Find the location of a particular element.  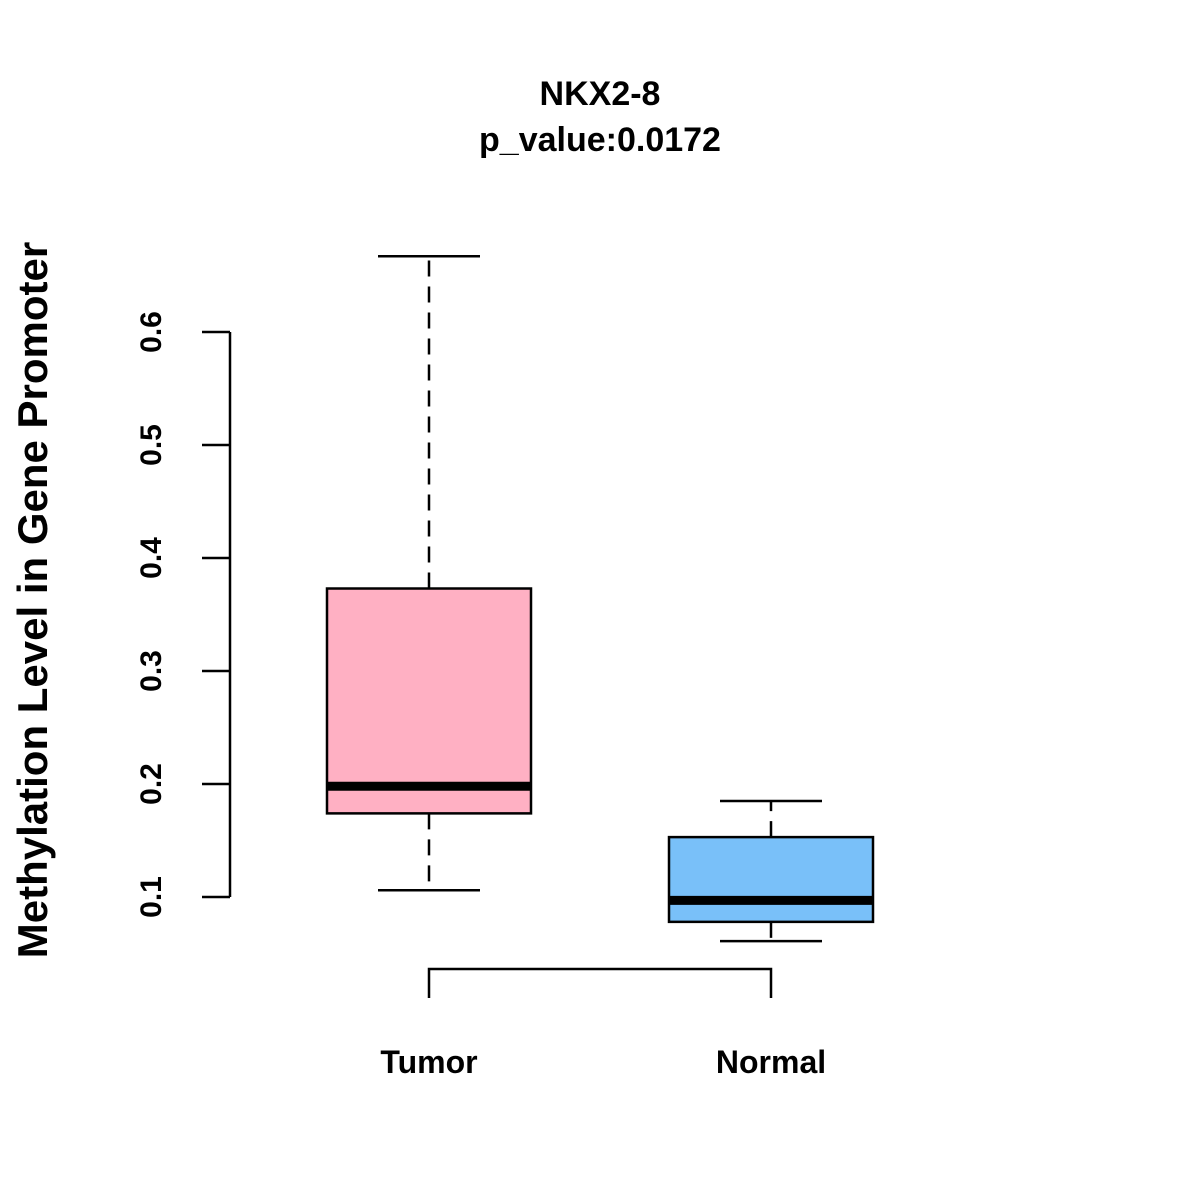

bracket-line is located at coordinates (600, 982).